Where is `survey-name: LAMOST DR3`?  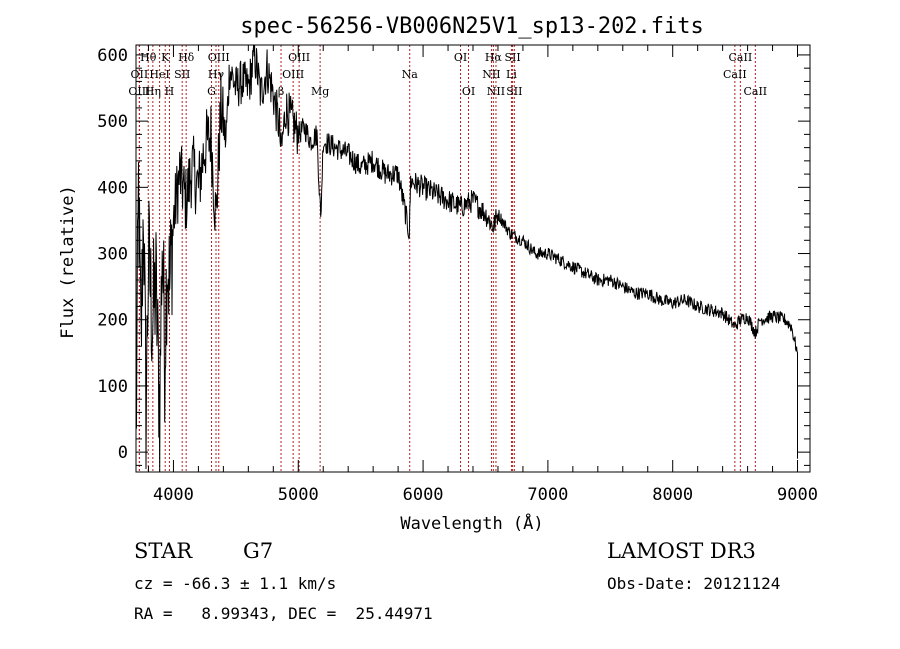
survey-name: LAMOST DR3 is located at coordinates (681, 551).